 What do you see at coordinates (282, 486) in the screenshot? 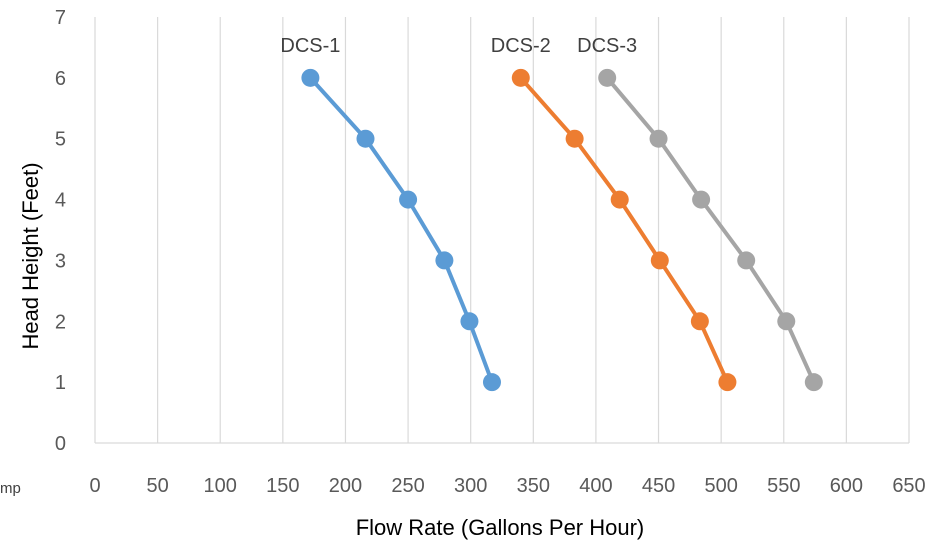
I see `x-tick-label: 150` at bounding box center [282, 486].